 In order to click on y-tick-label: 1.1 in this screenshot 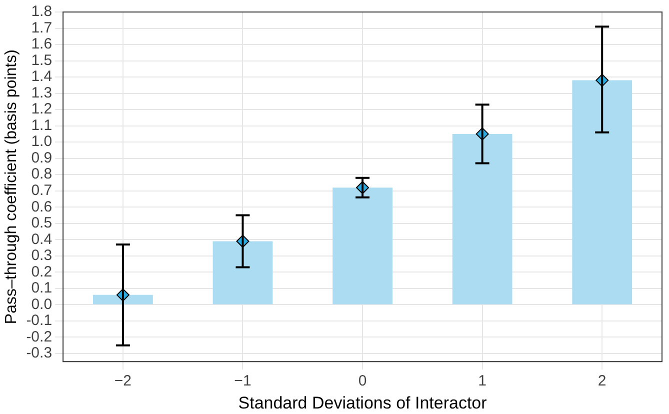, I will do `click(41, 125)`.